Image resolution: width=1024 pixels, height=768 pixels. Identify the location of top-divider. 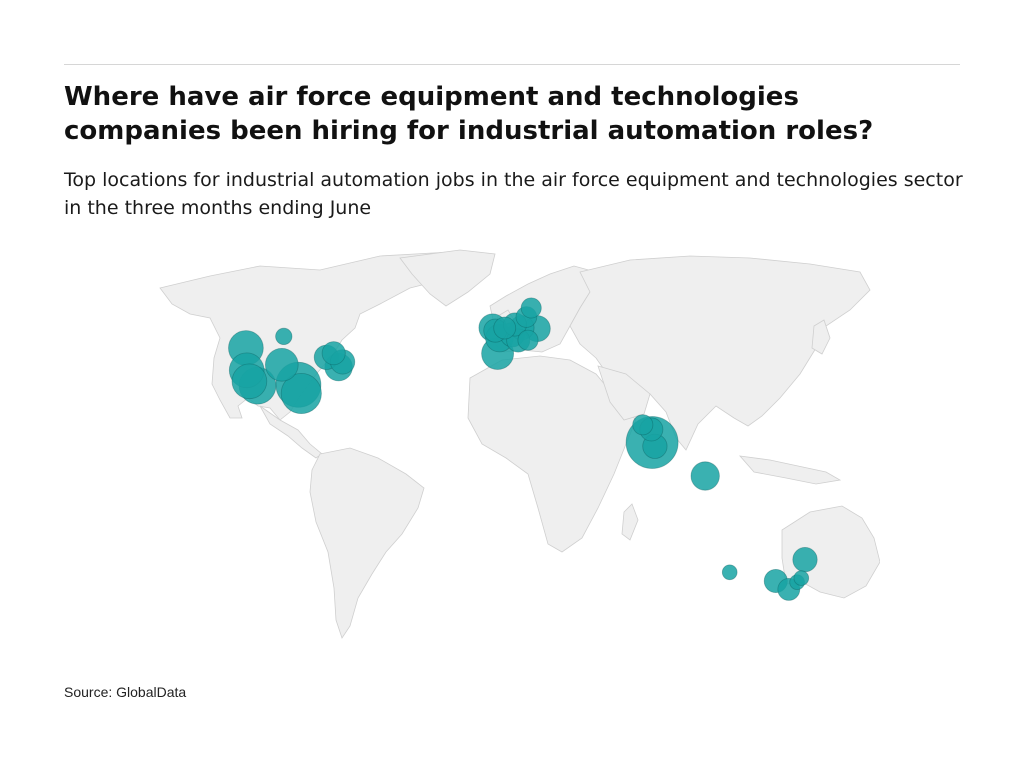
(512, 64).